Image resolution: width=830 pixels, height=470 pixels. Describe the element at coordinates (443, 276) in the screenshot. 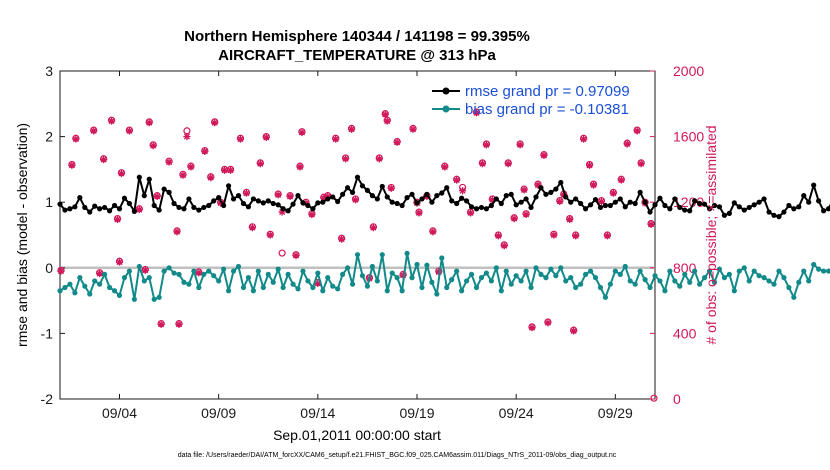

I see `series-bias` at that location.